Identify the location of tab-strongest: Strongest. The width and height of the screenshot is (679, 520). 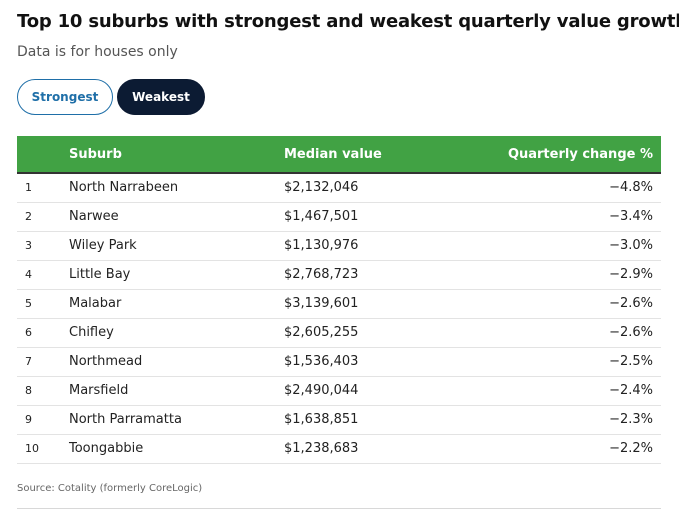
(65, 97).